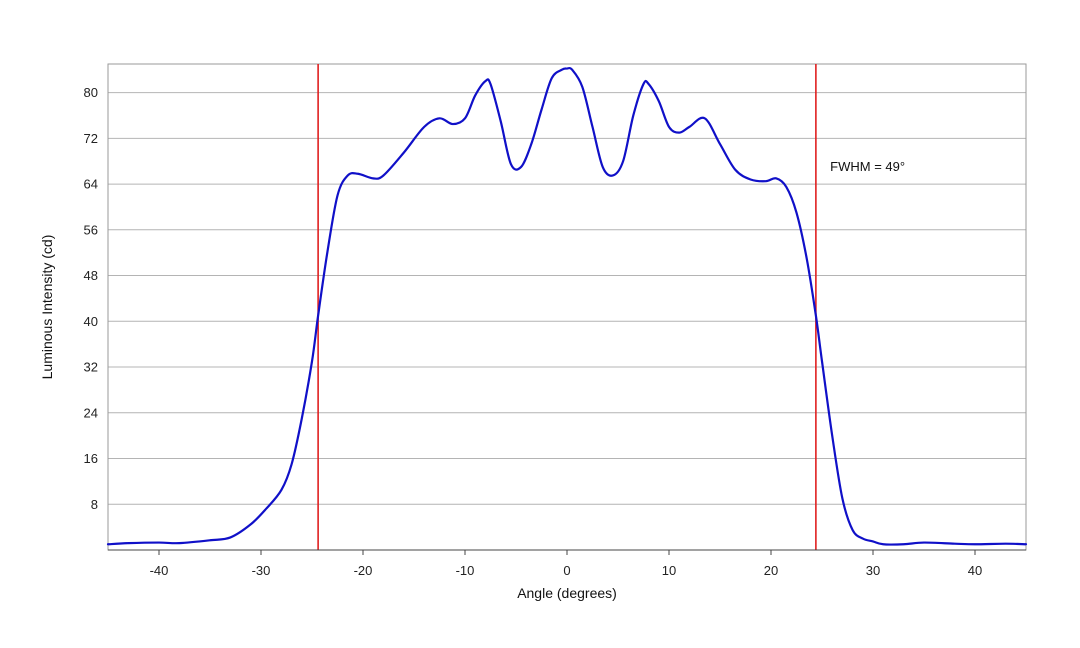 This screenshot has width=1080, height=648. What do you see at coordinates (91, 138) in the screenshot?
I see `y-tick-label: 72` at bounding box center [91, 138].